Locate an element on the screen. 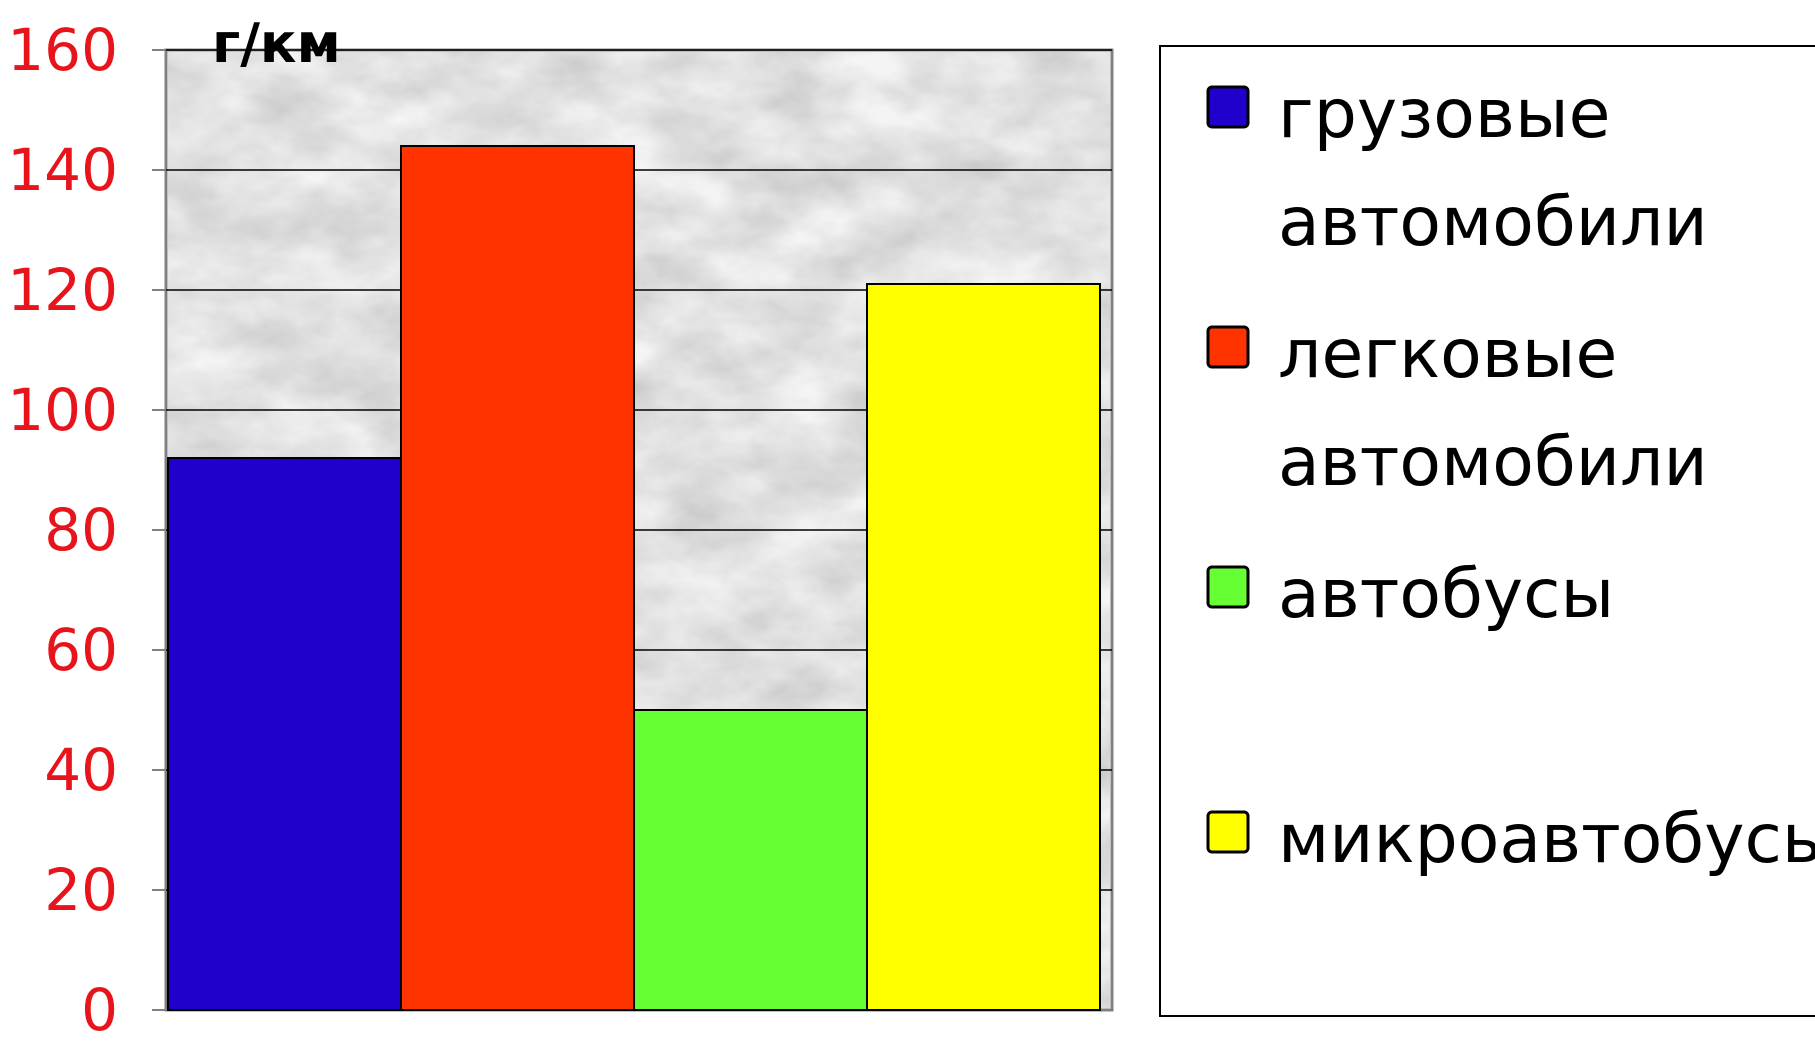  y-tick-label: 0 is located at coordinates (99, 1009).